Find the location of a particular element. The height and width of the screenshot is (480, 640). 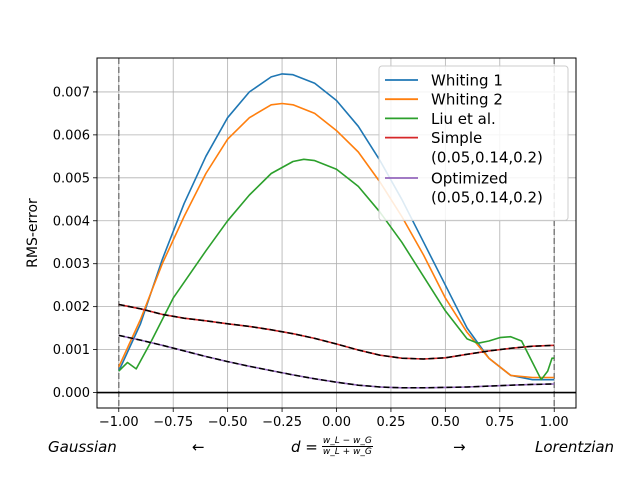

legend-box is located at coordinates (473, 143).